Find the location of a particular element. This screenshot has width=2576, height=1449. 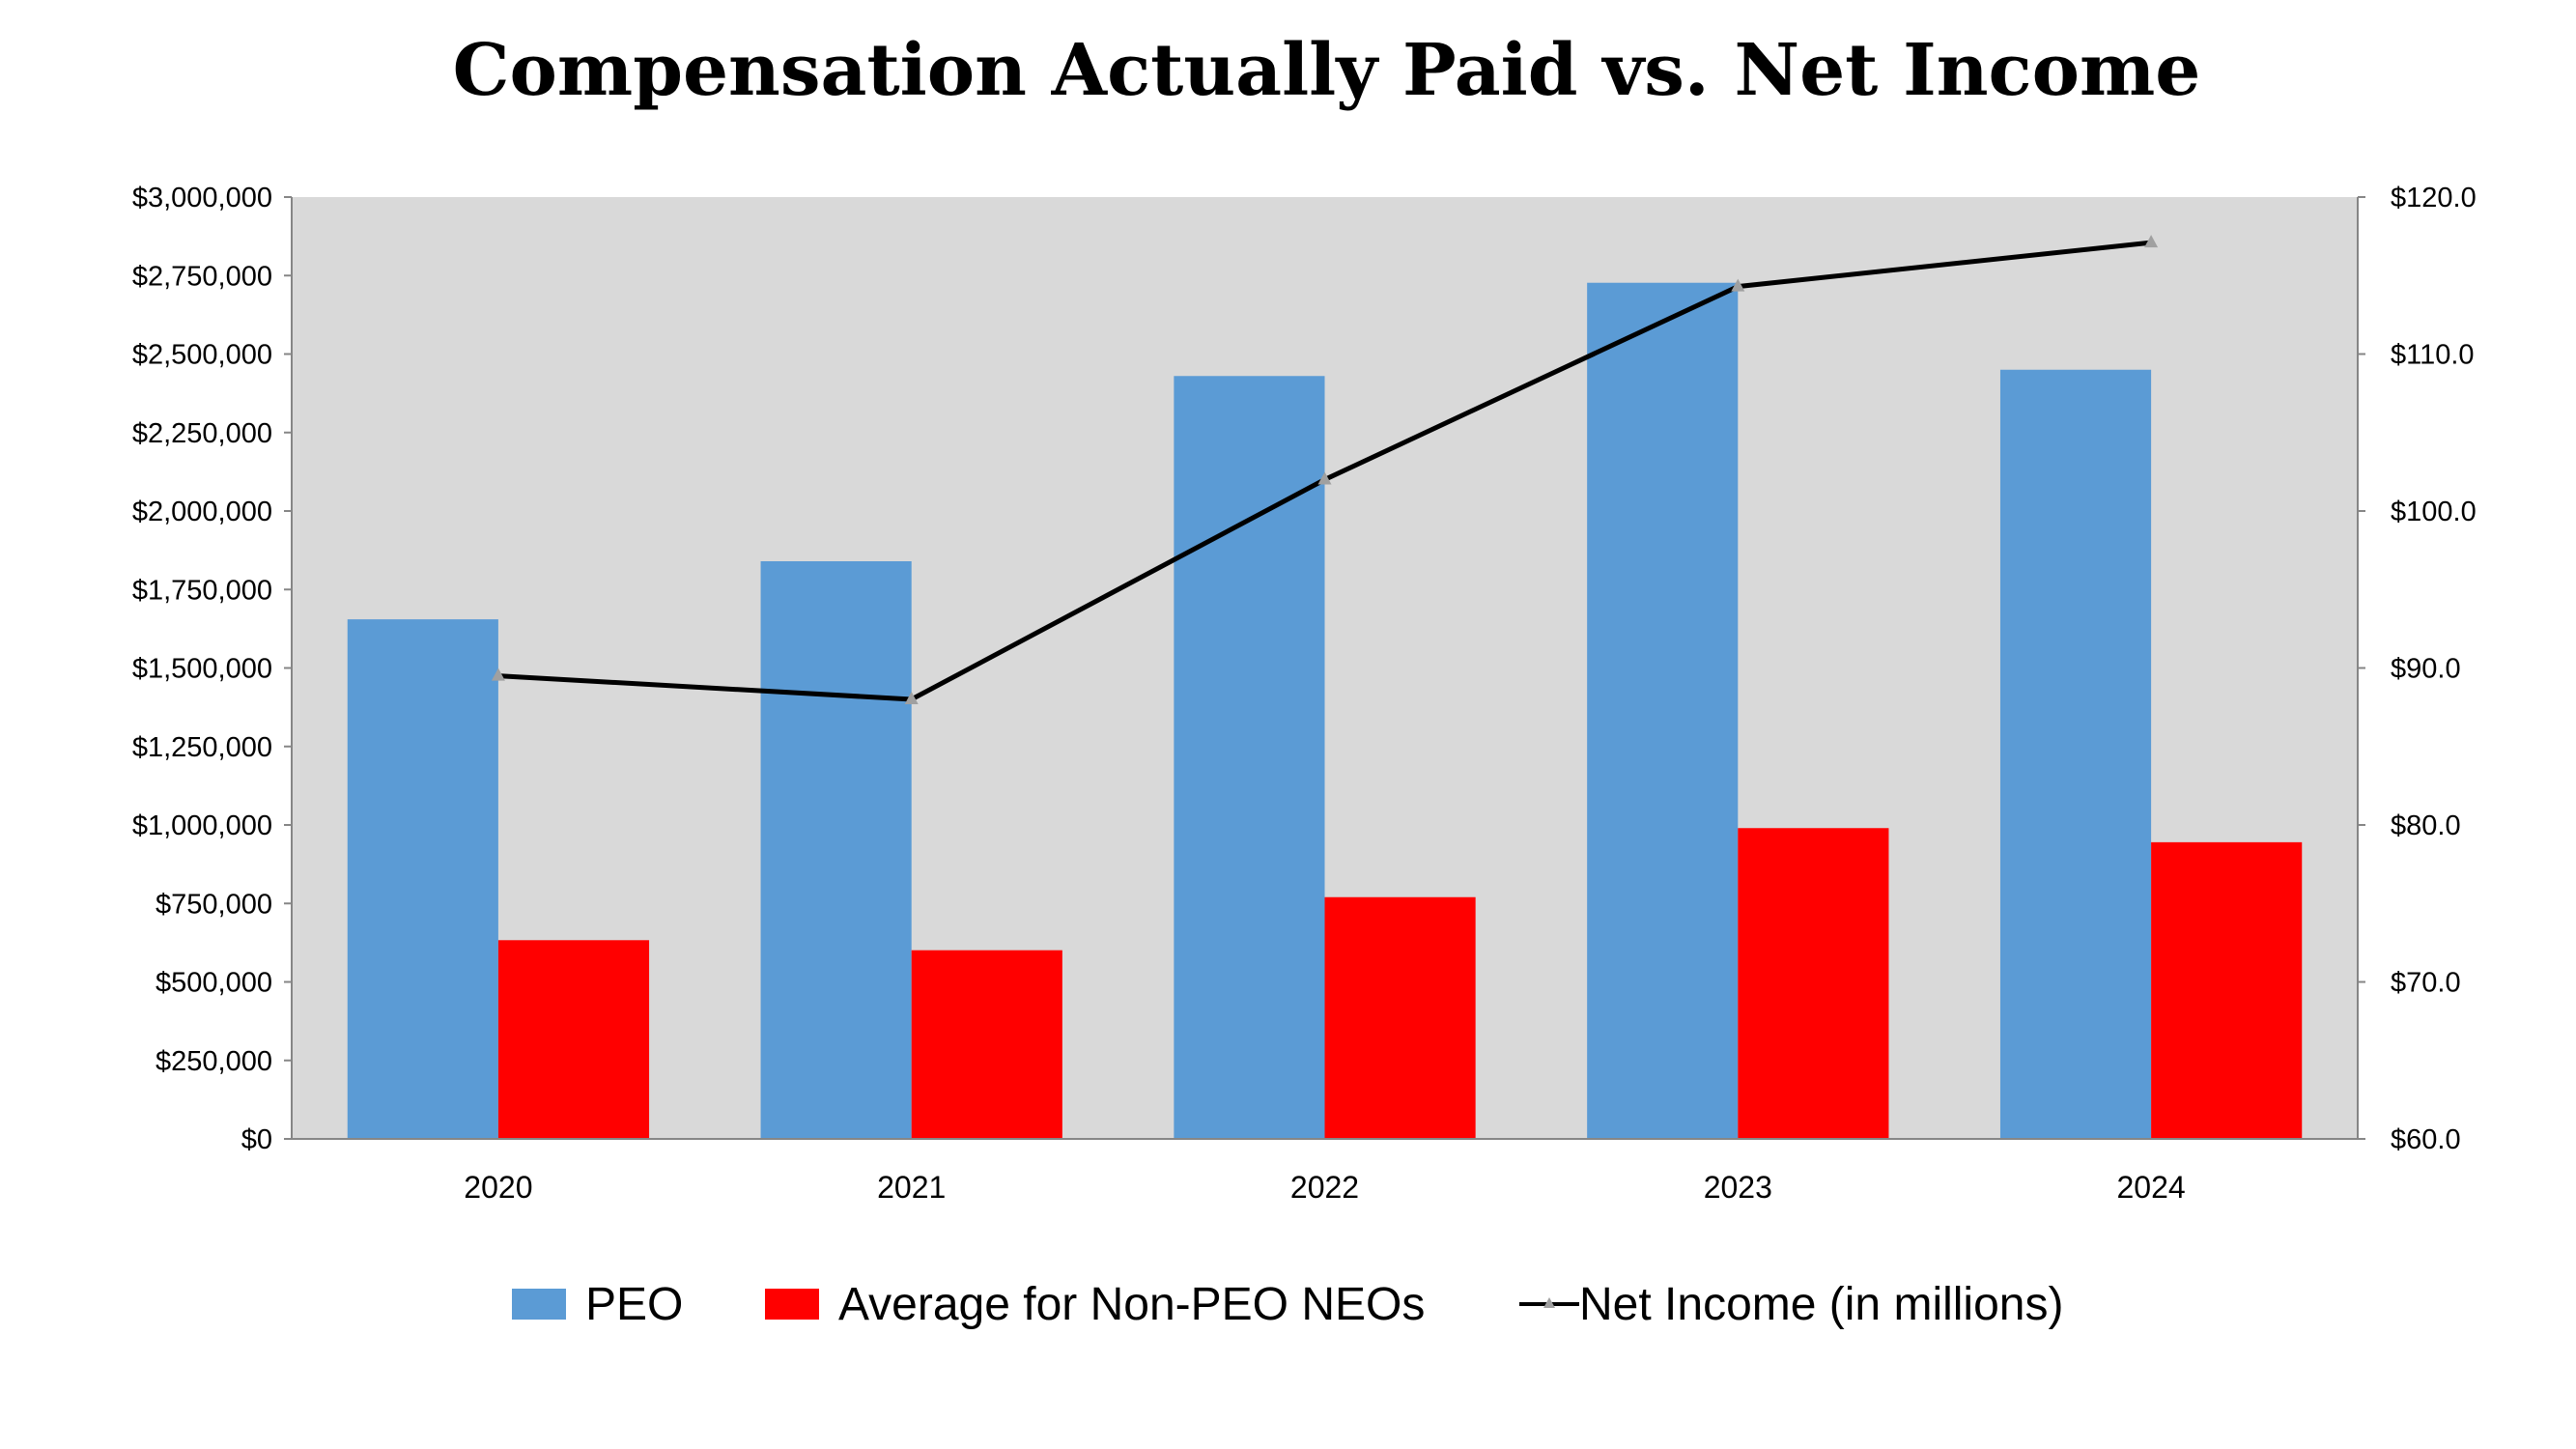

net-income-point-2023 is located at coordinates (1738, 285).